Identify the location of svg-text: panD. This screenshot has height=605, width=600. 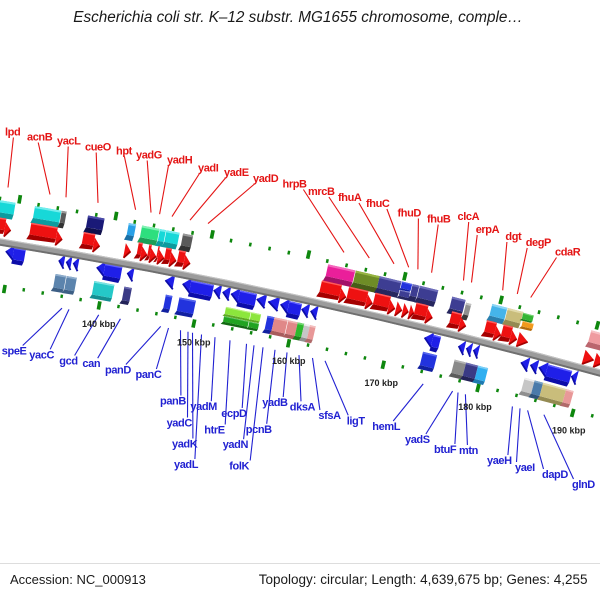
(118, 371).